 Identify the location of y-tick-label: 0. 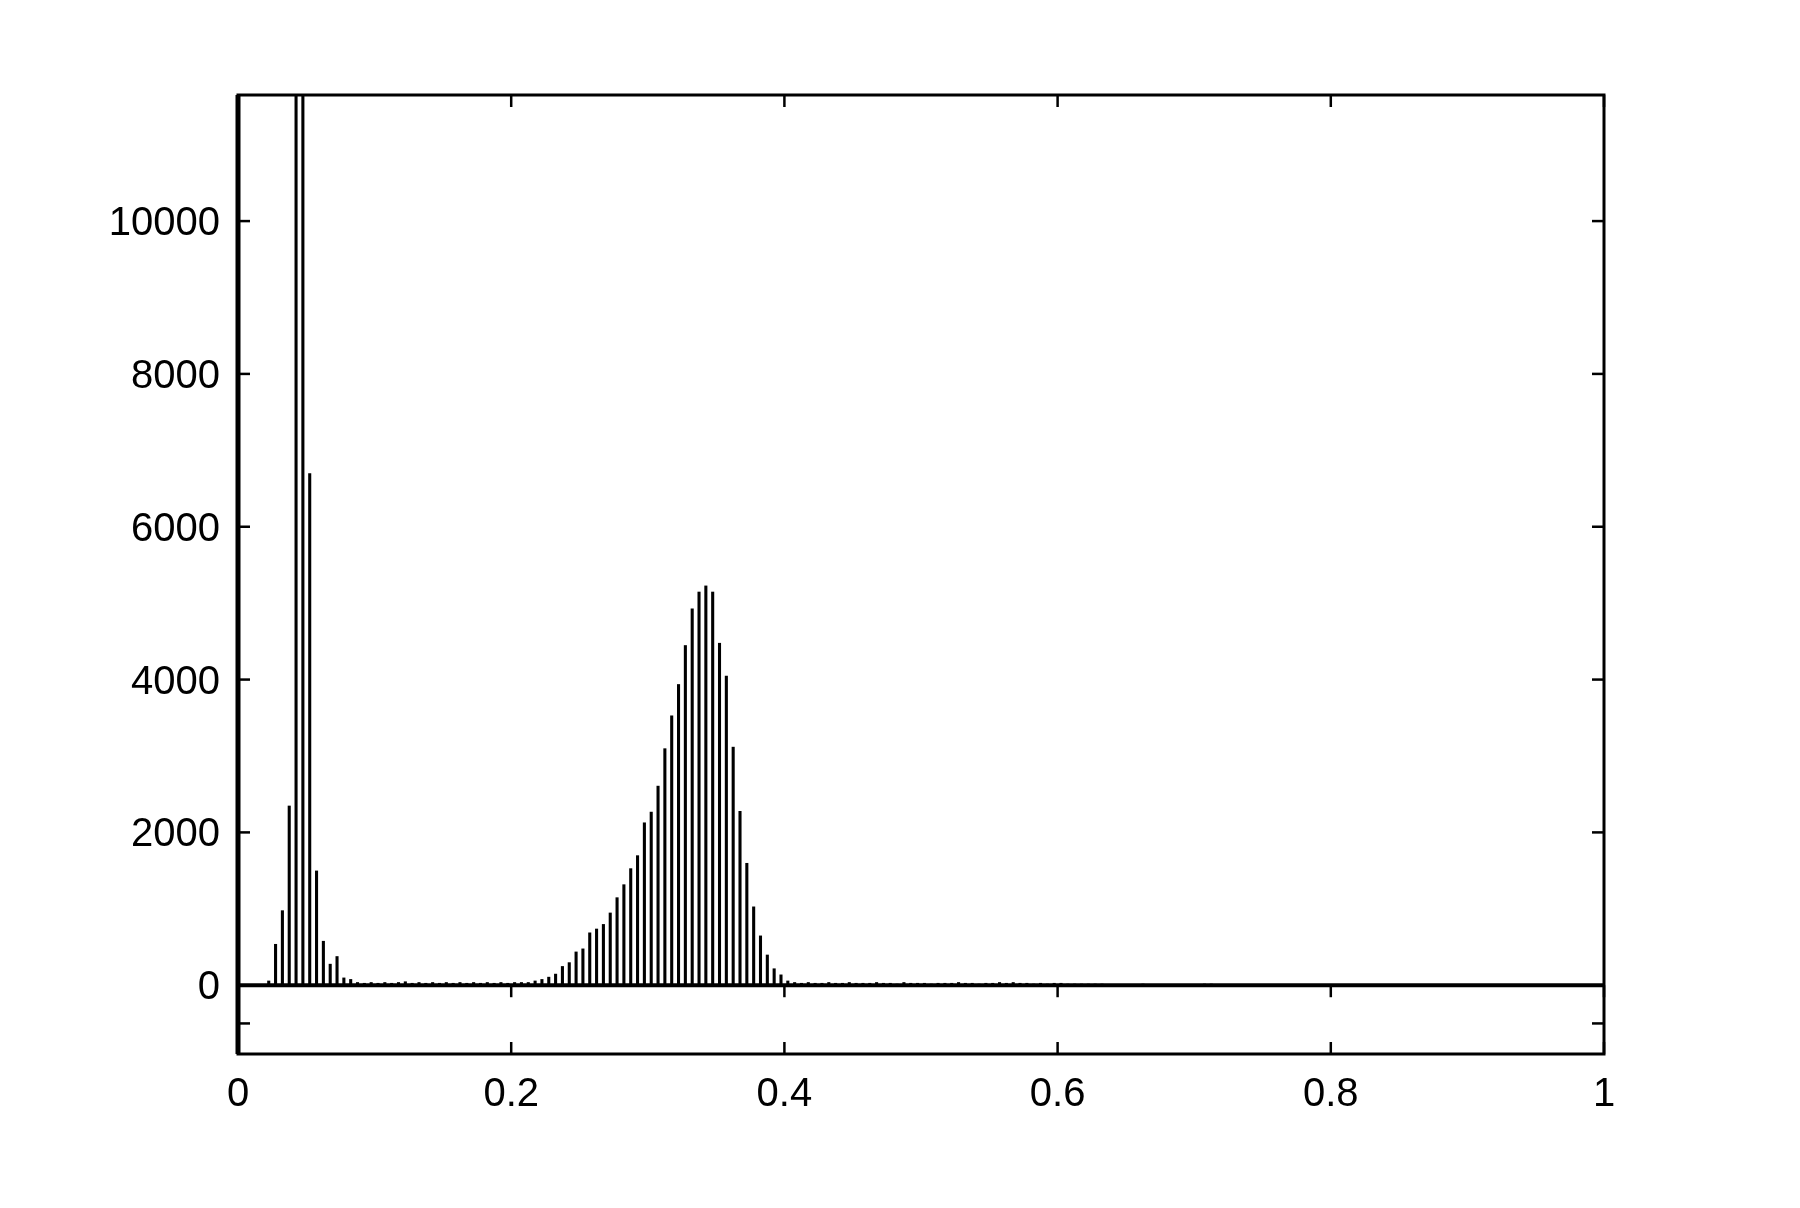
(208, 985).